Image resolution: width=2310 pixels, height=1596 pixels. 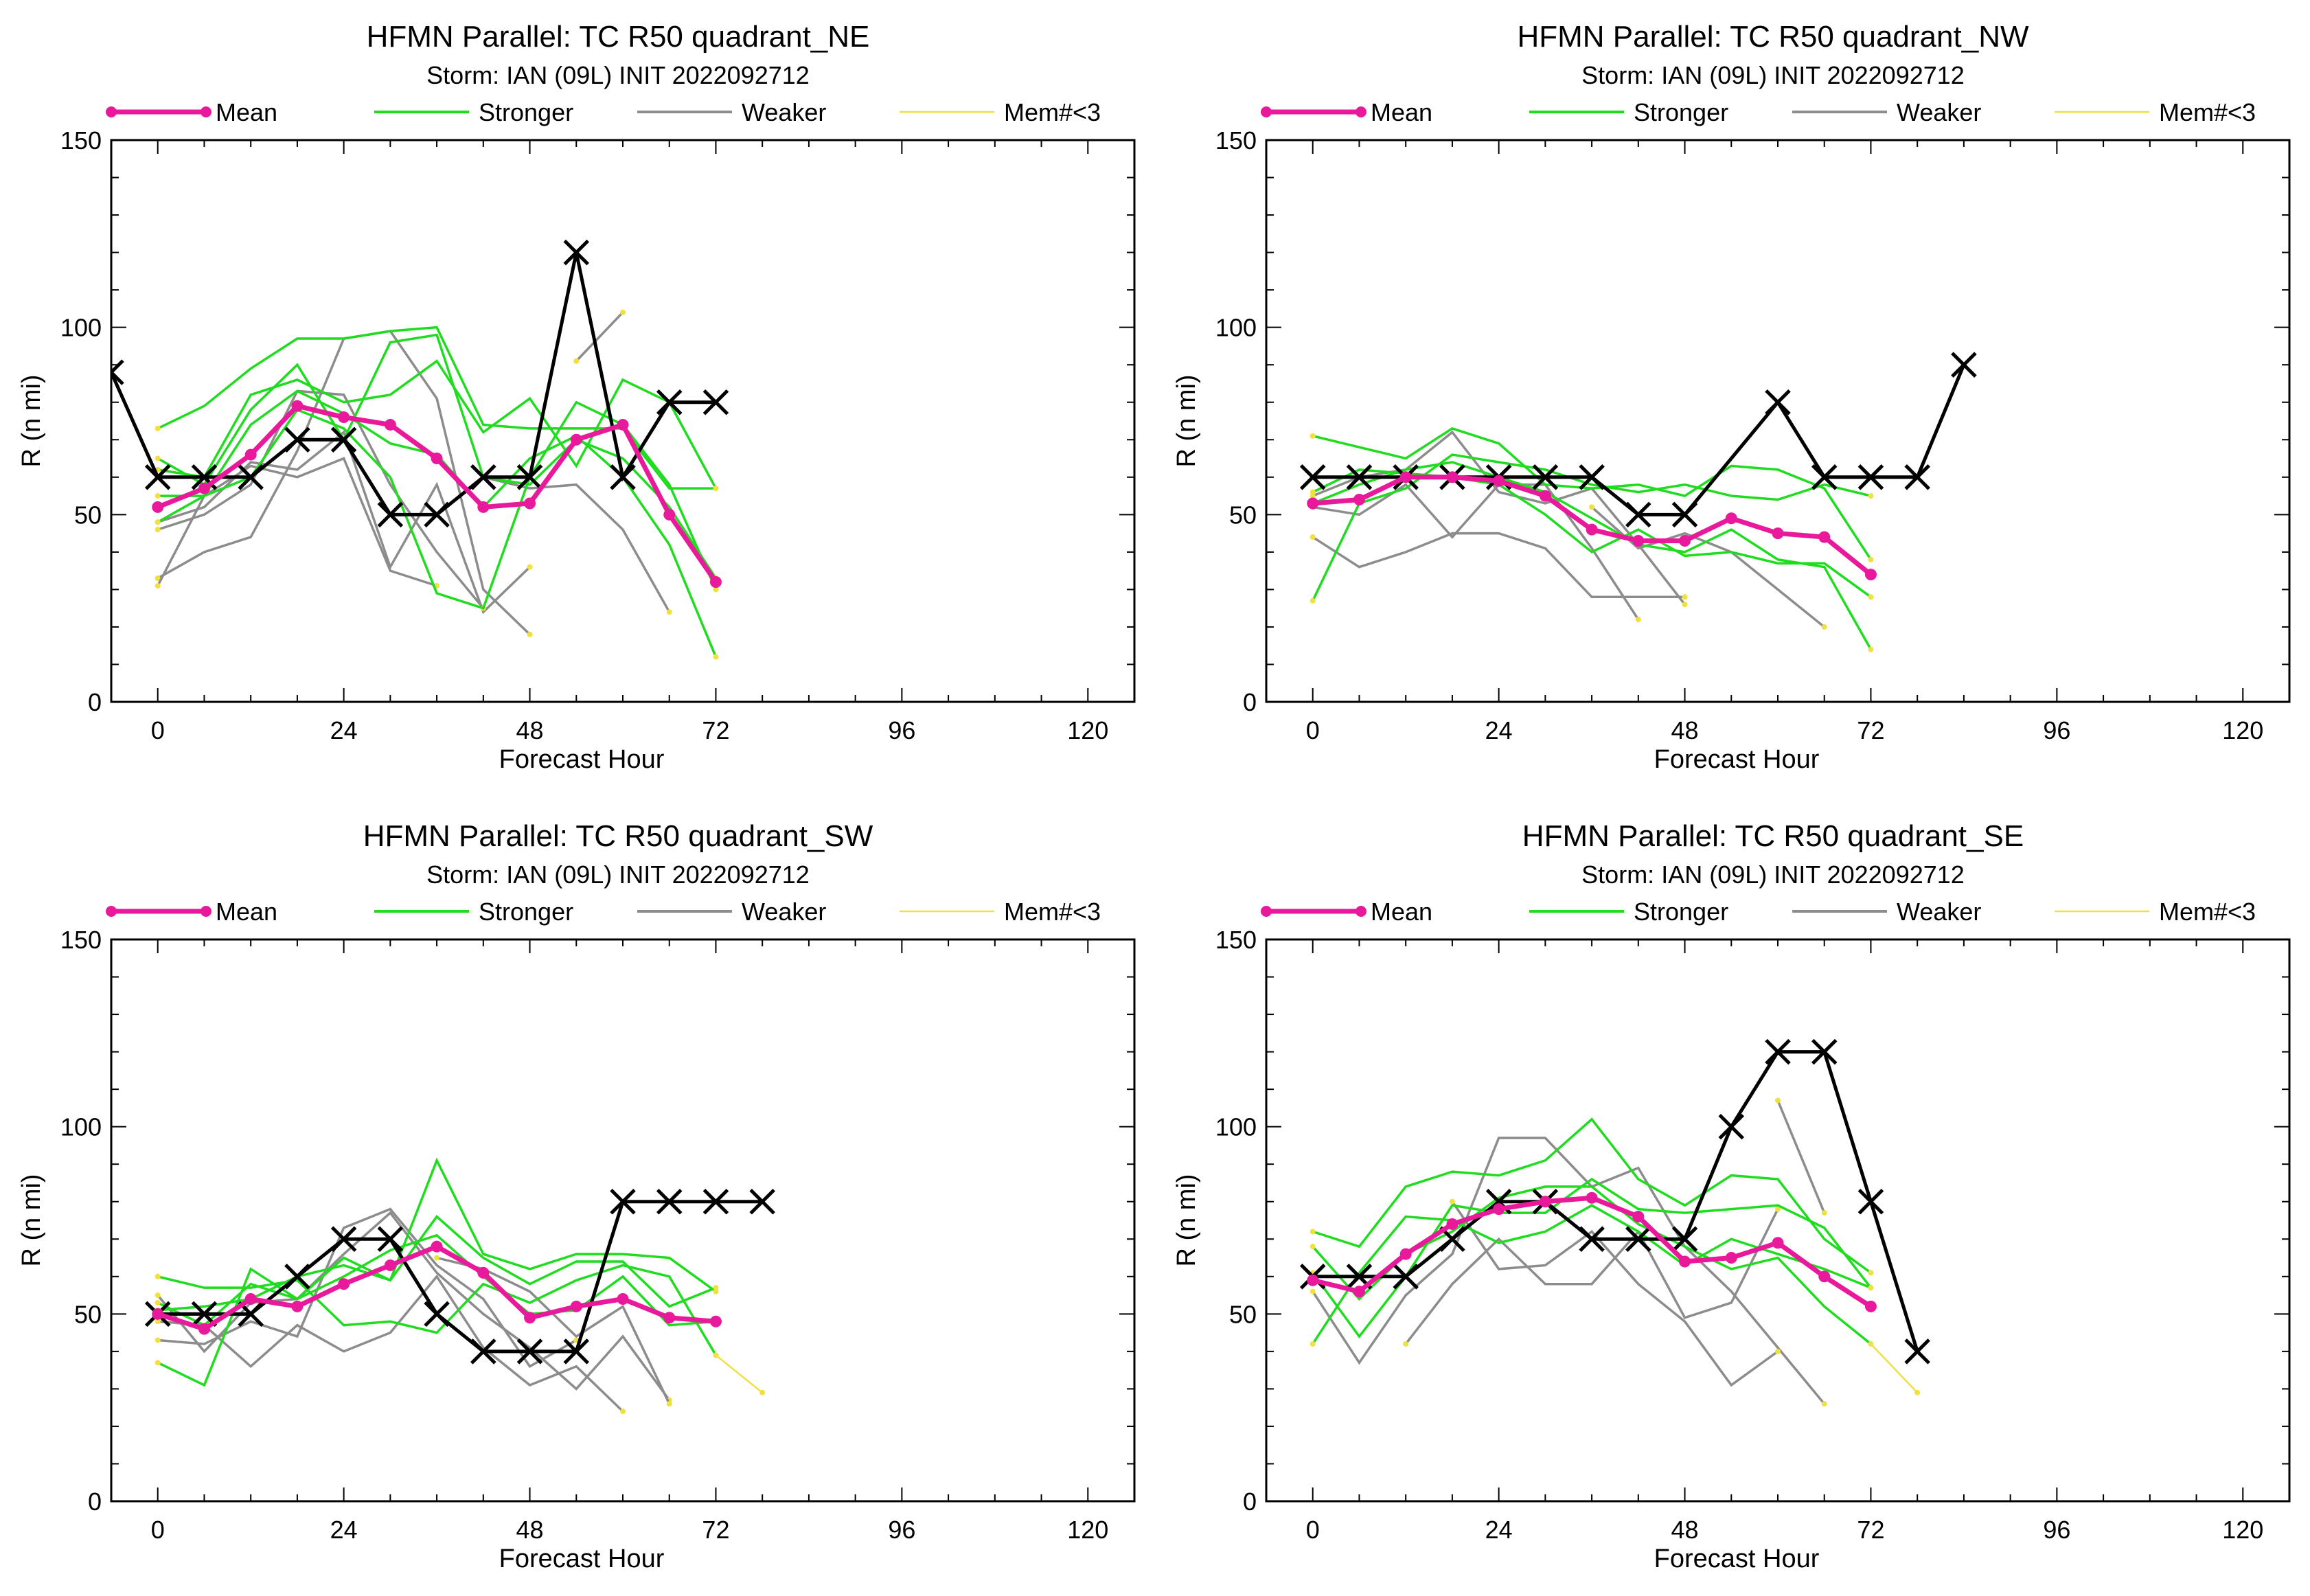 What do you see at coordinates (88, 515) in the screenshot?
I see `y-tick-label: 50` at bounding box center [88, 515].